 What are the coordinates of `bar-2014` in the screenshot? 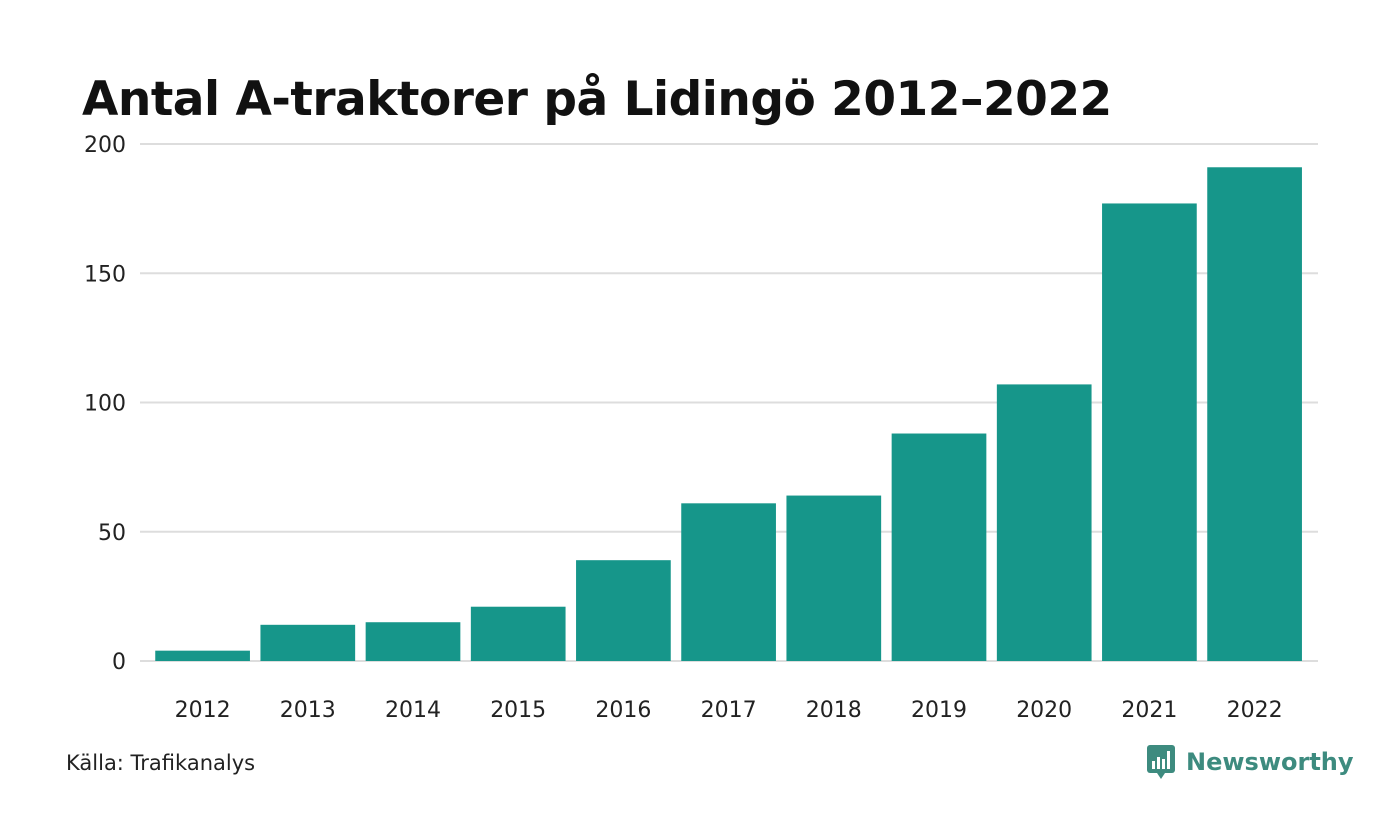 It's located at (413, 641).